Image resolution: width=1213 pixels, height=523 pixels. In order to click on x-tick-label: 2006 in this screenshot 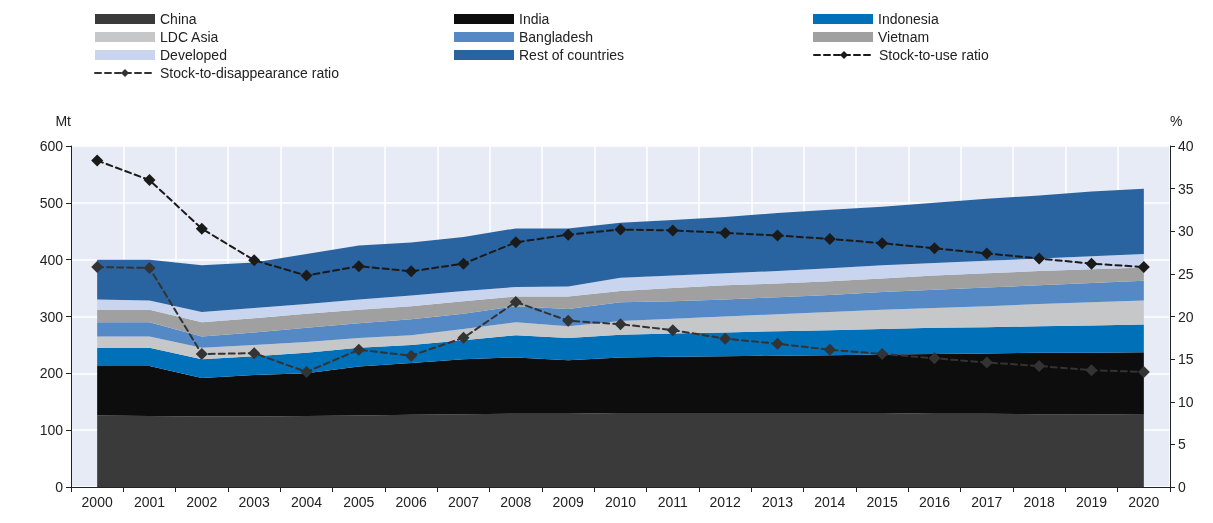, I will do `click(411, 502)`.